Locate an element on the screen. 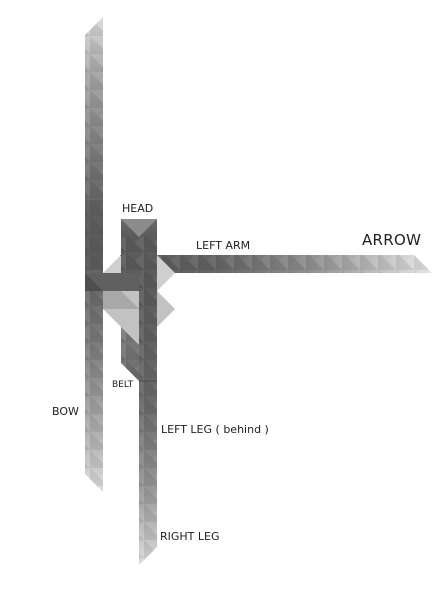 The height and width of the screenshot is (604, 444). bow-label: BOW is located at coordinates (65, 411).